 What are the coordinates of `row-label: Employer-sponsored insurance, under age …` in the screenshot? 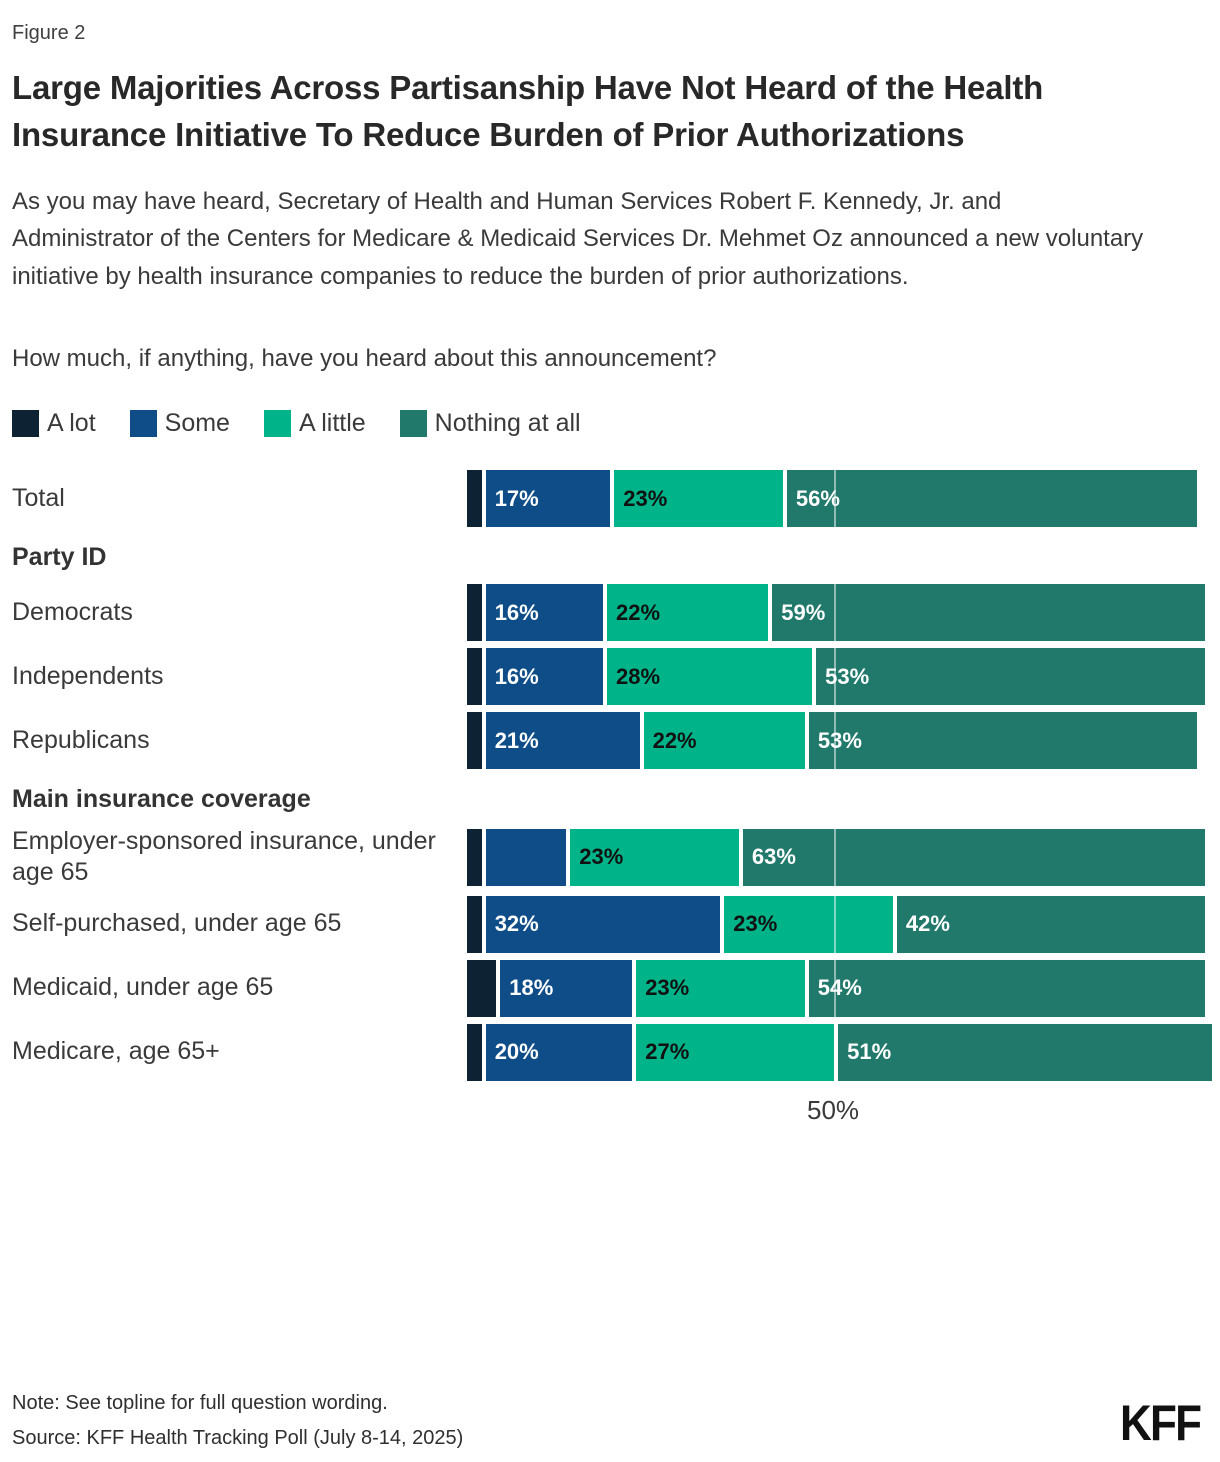 It's located at (224, 857).